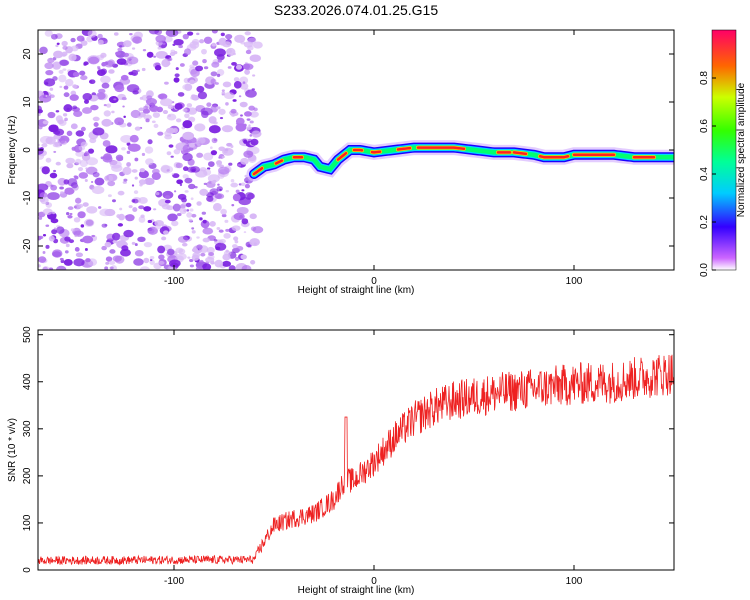 The height and width of the screenshot is (600, 750). Describe the element at coordinates (27, 54) in the screenshot. I see `y-tick-label: 20` at that location.